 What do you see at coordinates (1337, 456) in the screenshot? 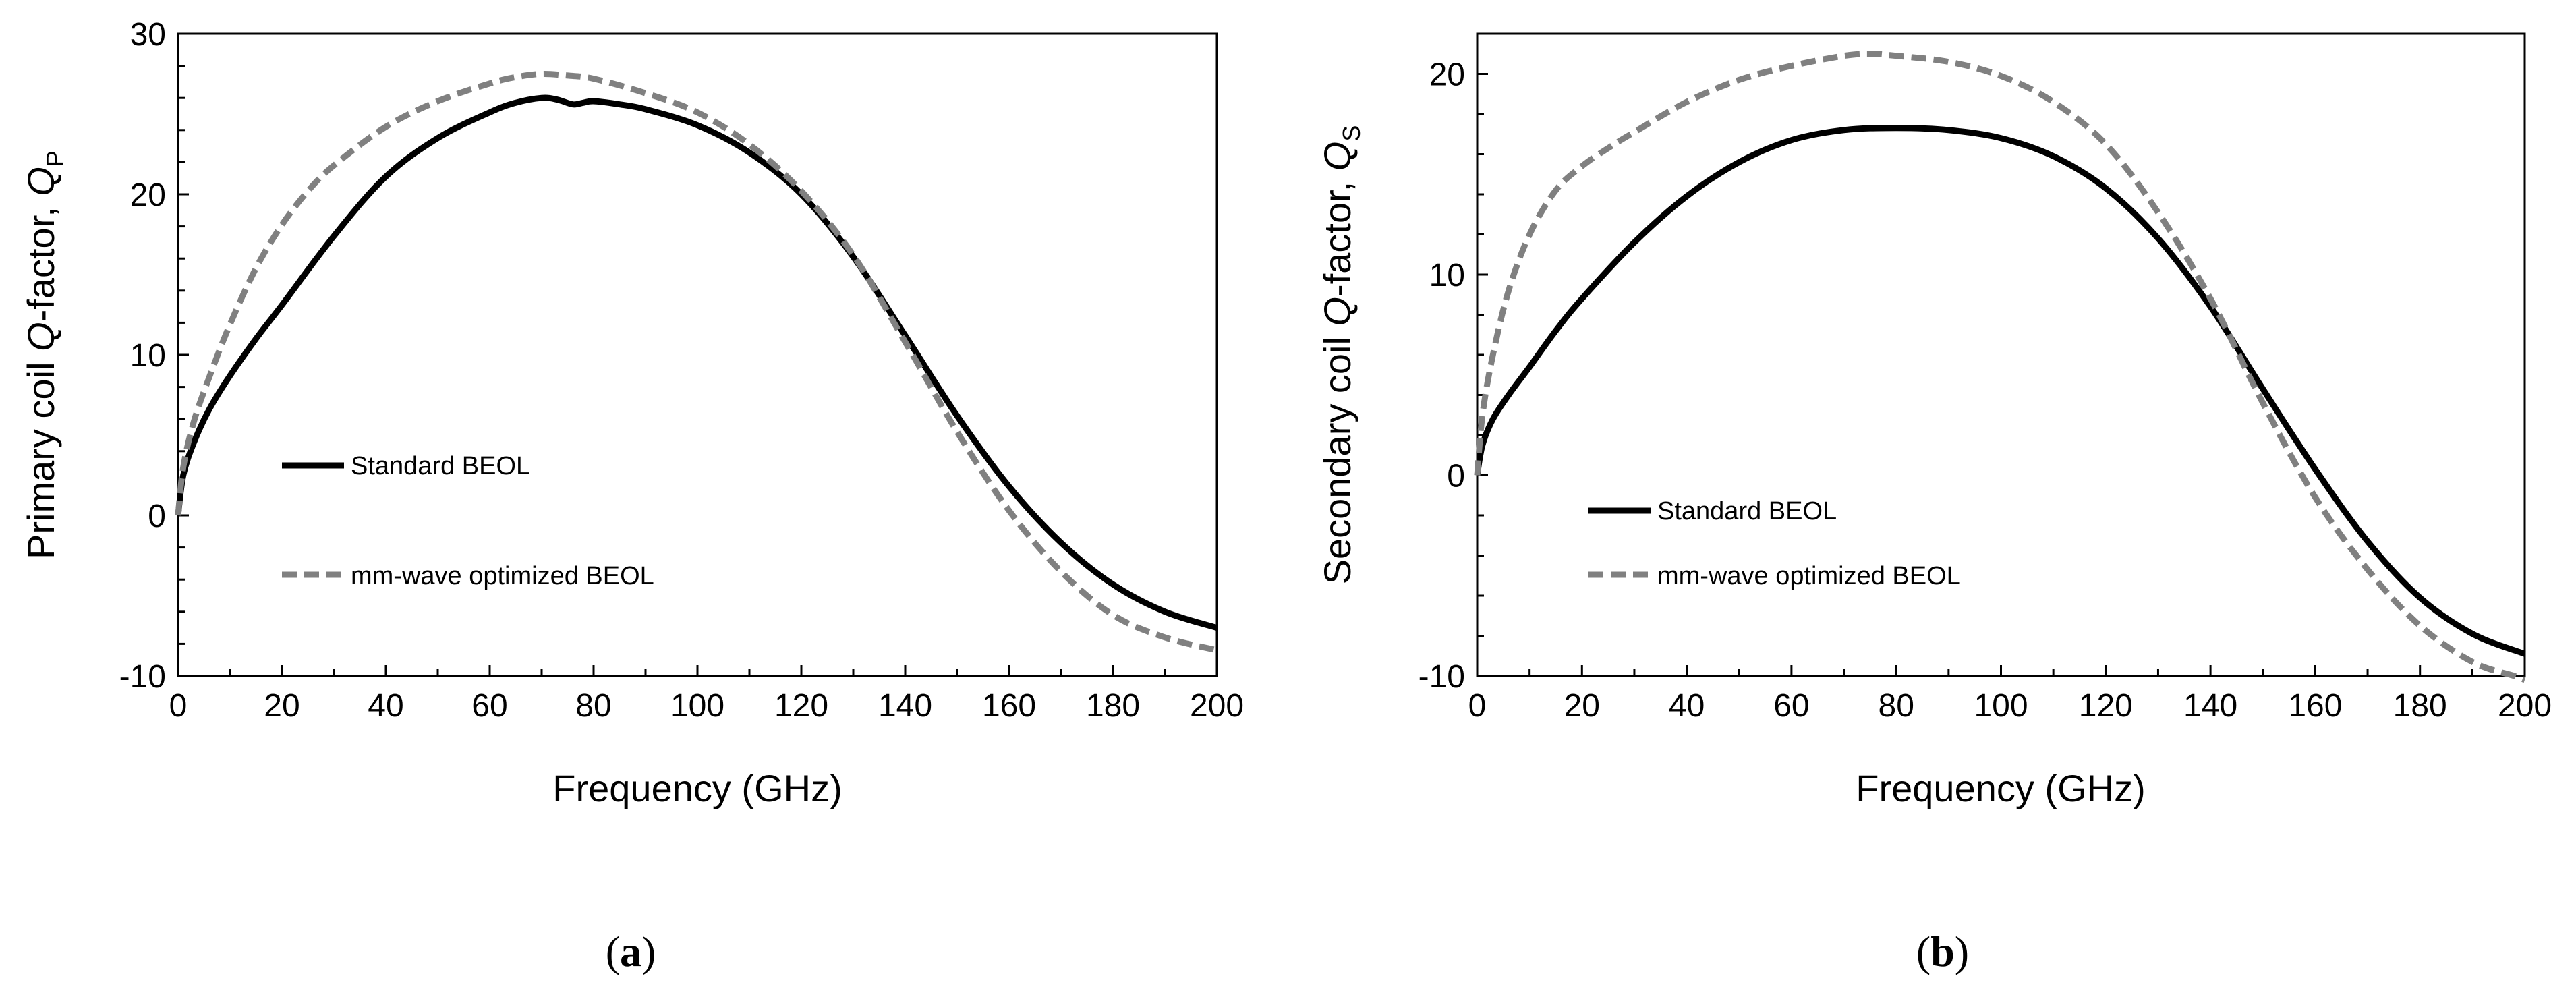
I see `panel-b-y-label-main: Secondary coil` at bounding box center [1337, 456].